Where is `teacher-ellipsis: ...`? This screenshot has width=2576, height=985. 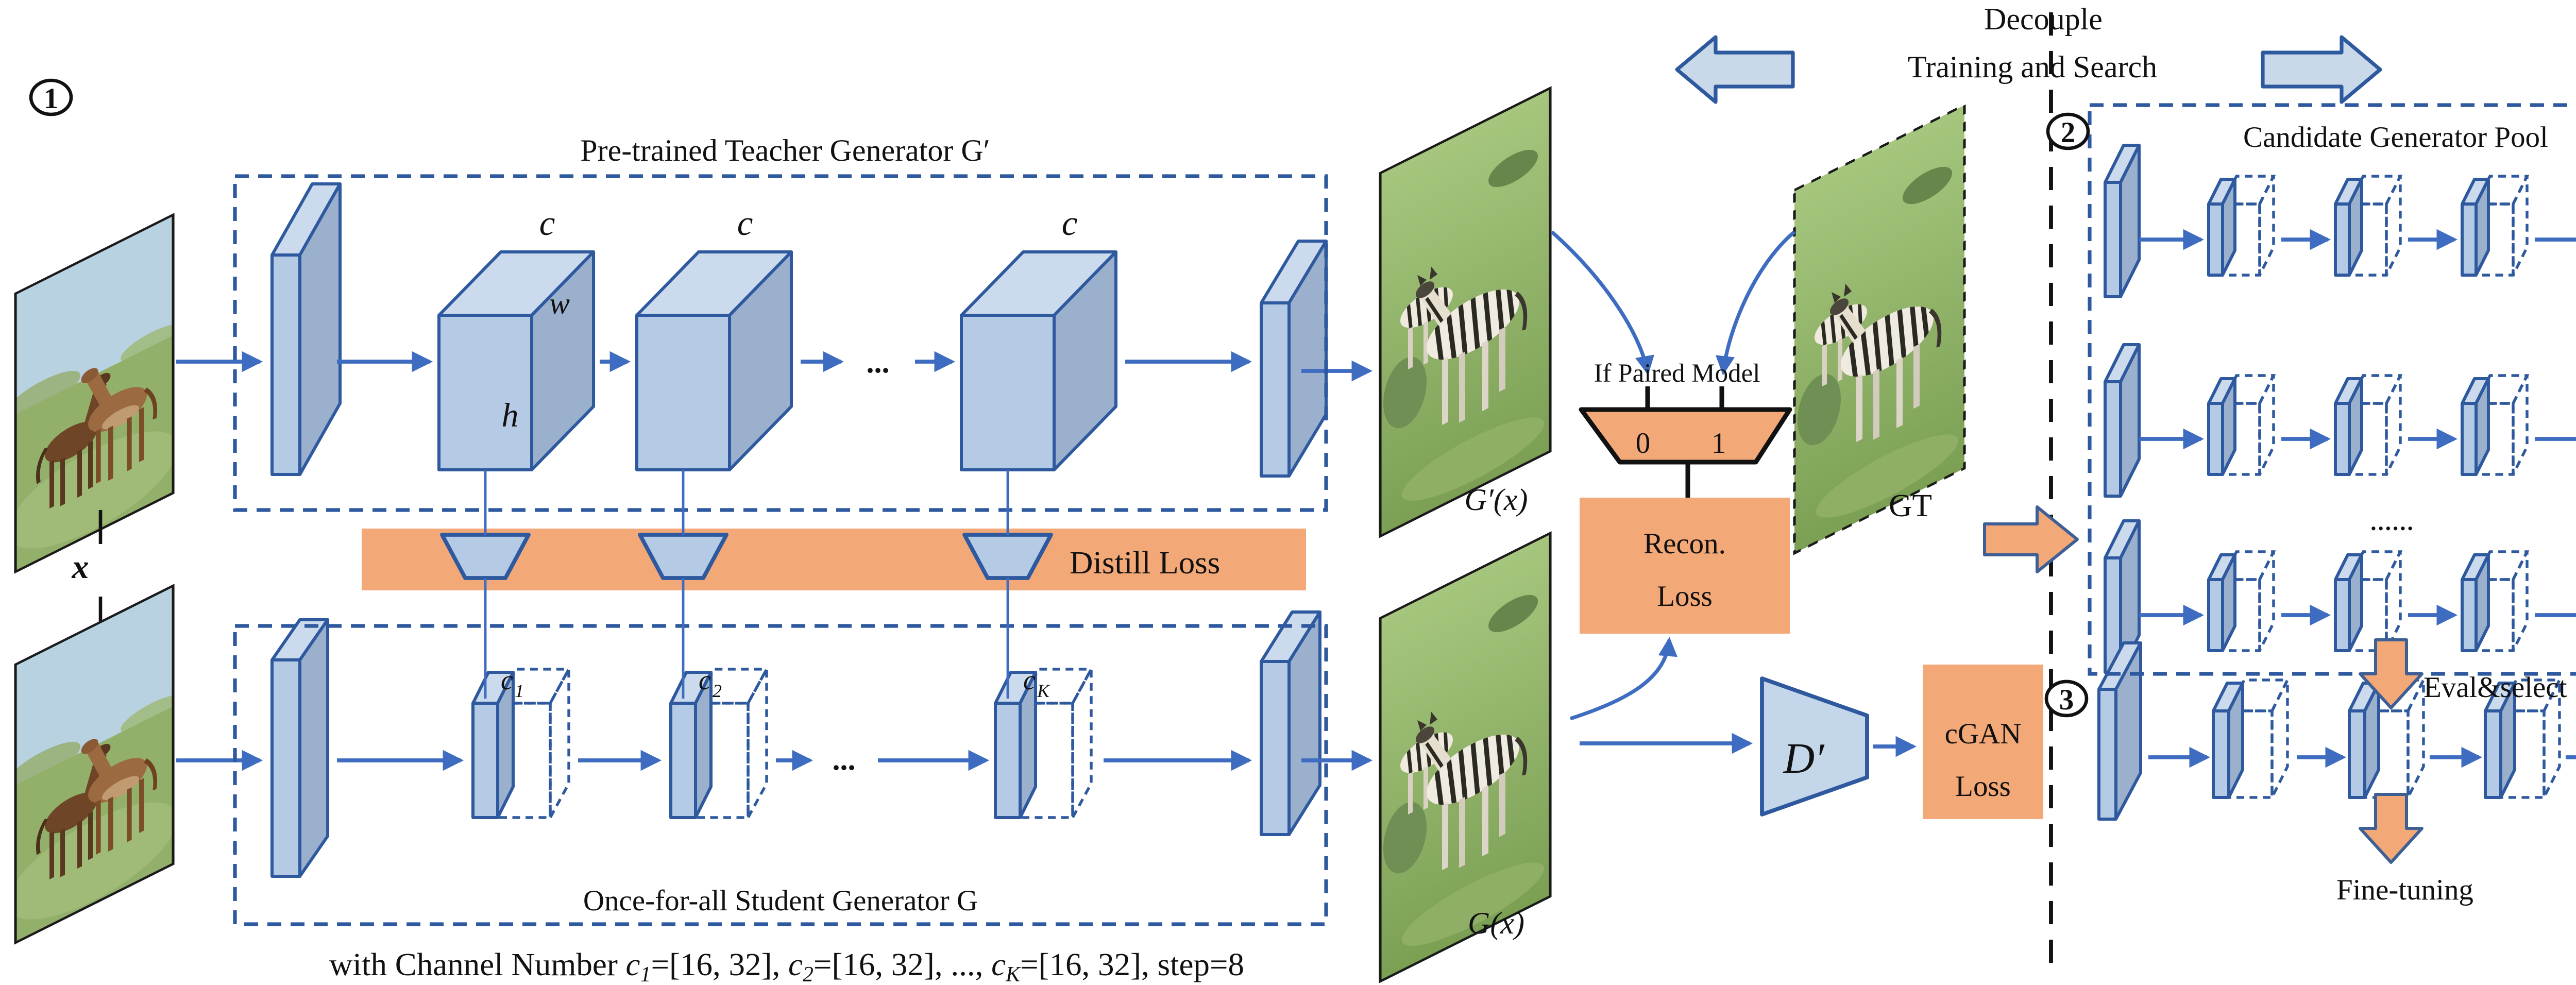
teacher-ellipsis: ... is located at coordinates (878, 362).